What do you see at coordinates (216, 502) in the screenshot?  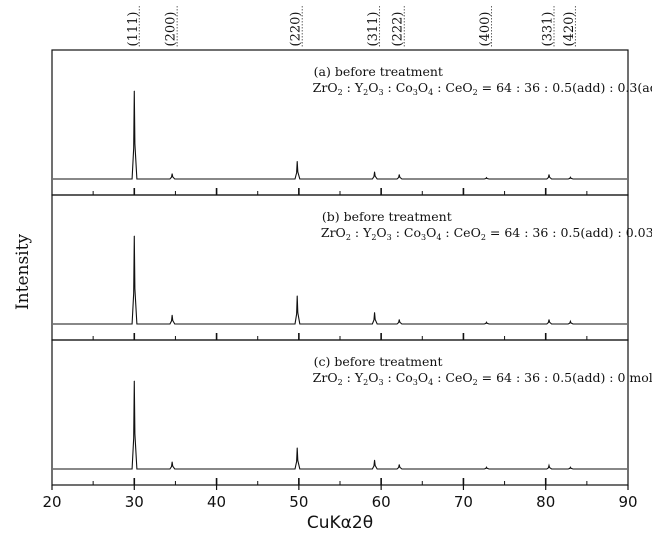 I see `x-tick-label: 40` at bounding box center [216, 502].